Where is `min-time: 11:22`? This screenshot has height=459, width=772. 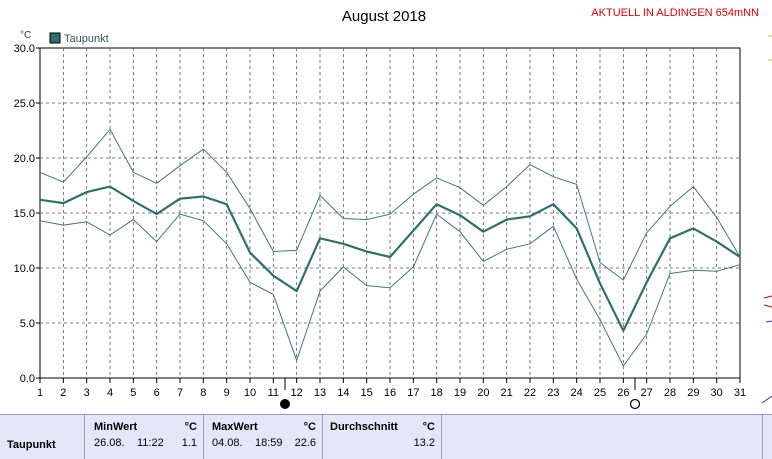
min-time: 11:22 is located at coordinates (150, 443).